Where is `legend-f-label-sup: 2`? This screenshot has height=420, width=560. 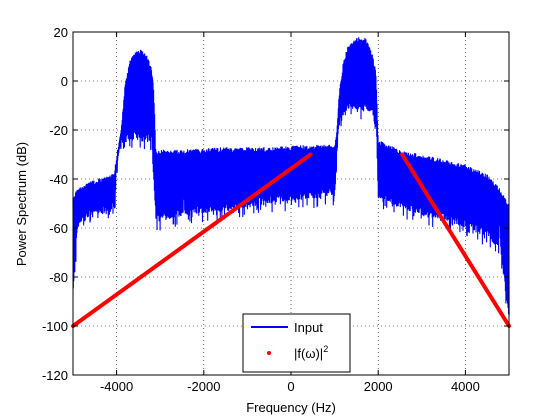 legend-f-label-sup: 2 is located at coordinates (325, 349).